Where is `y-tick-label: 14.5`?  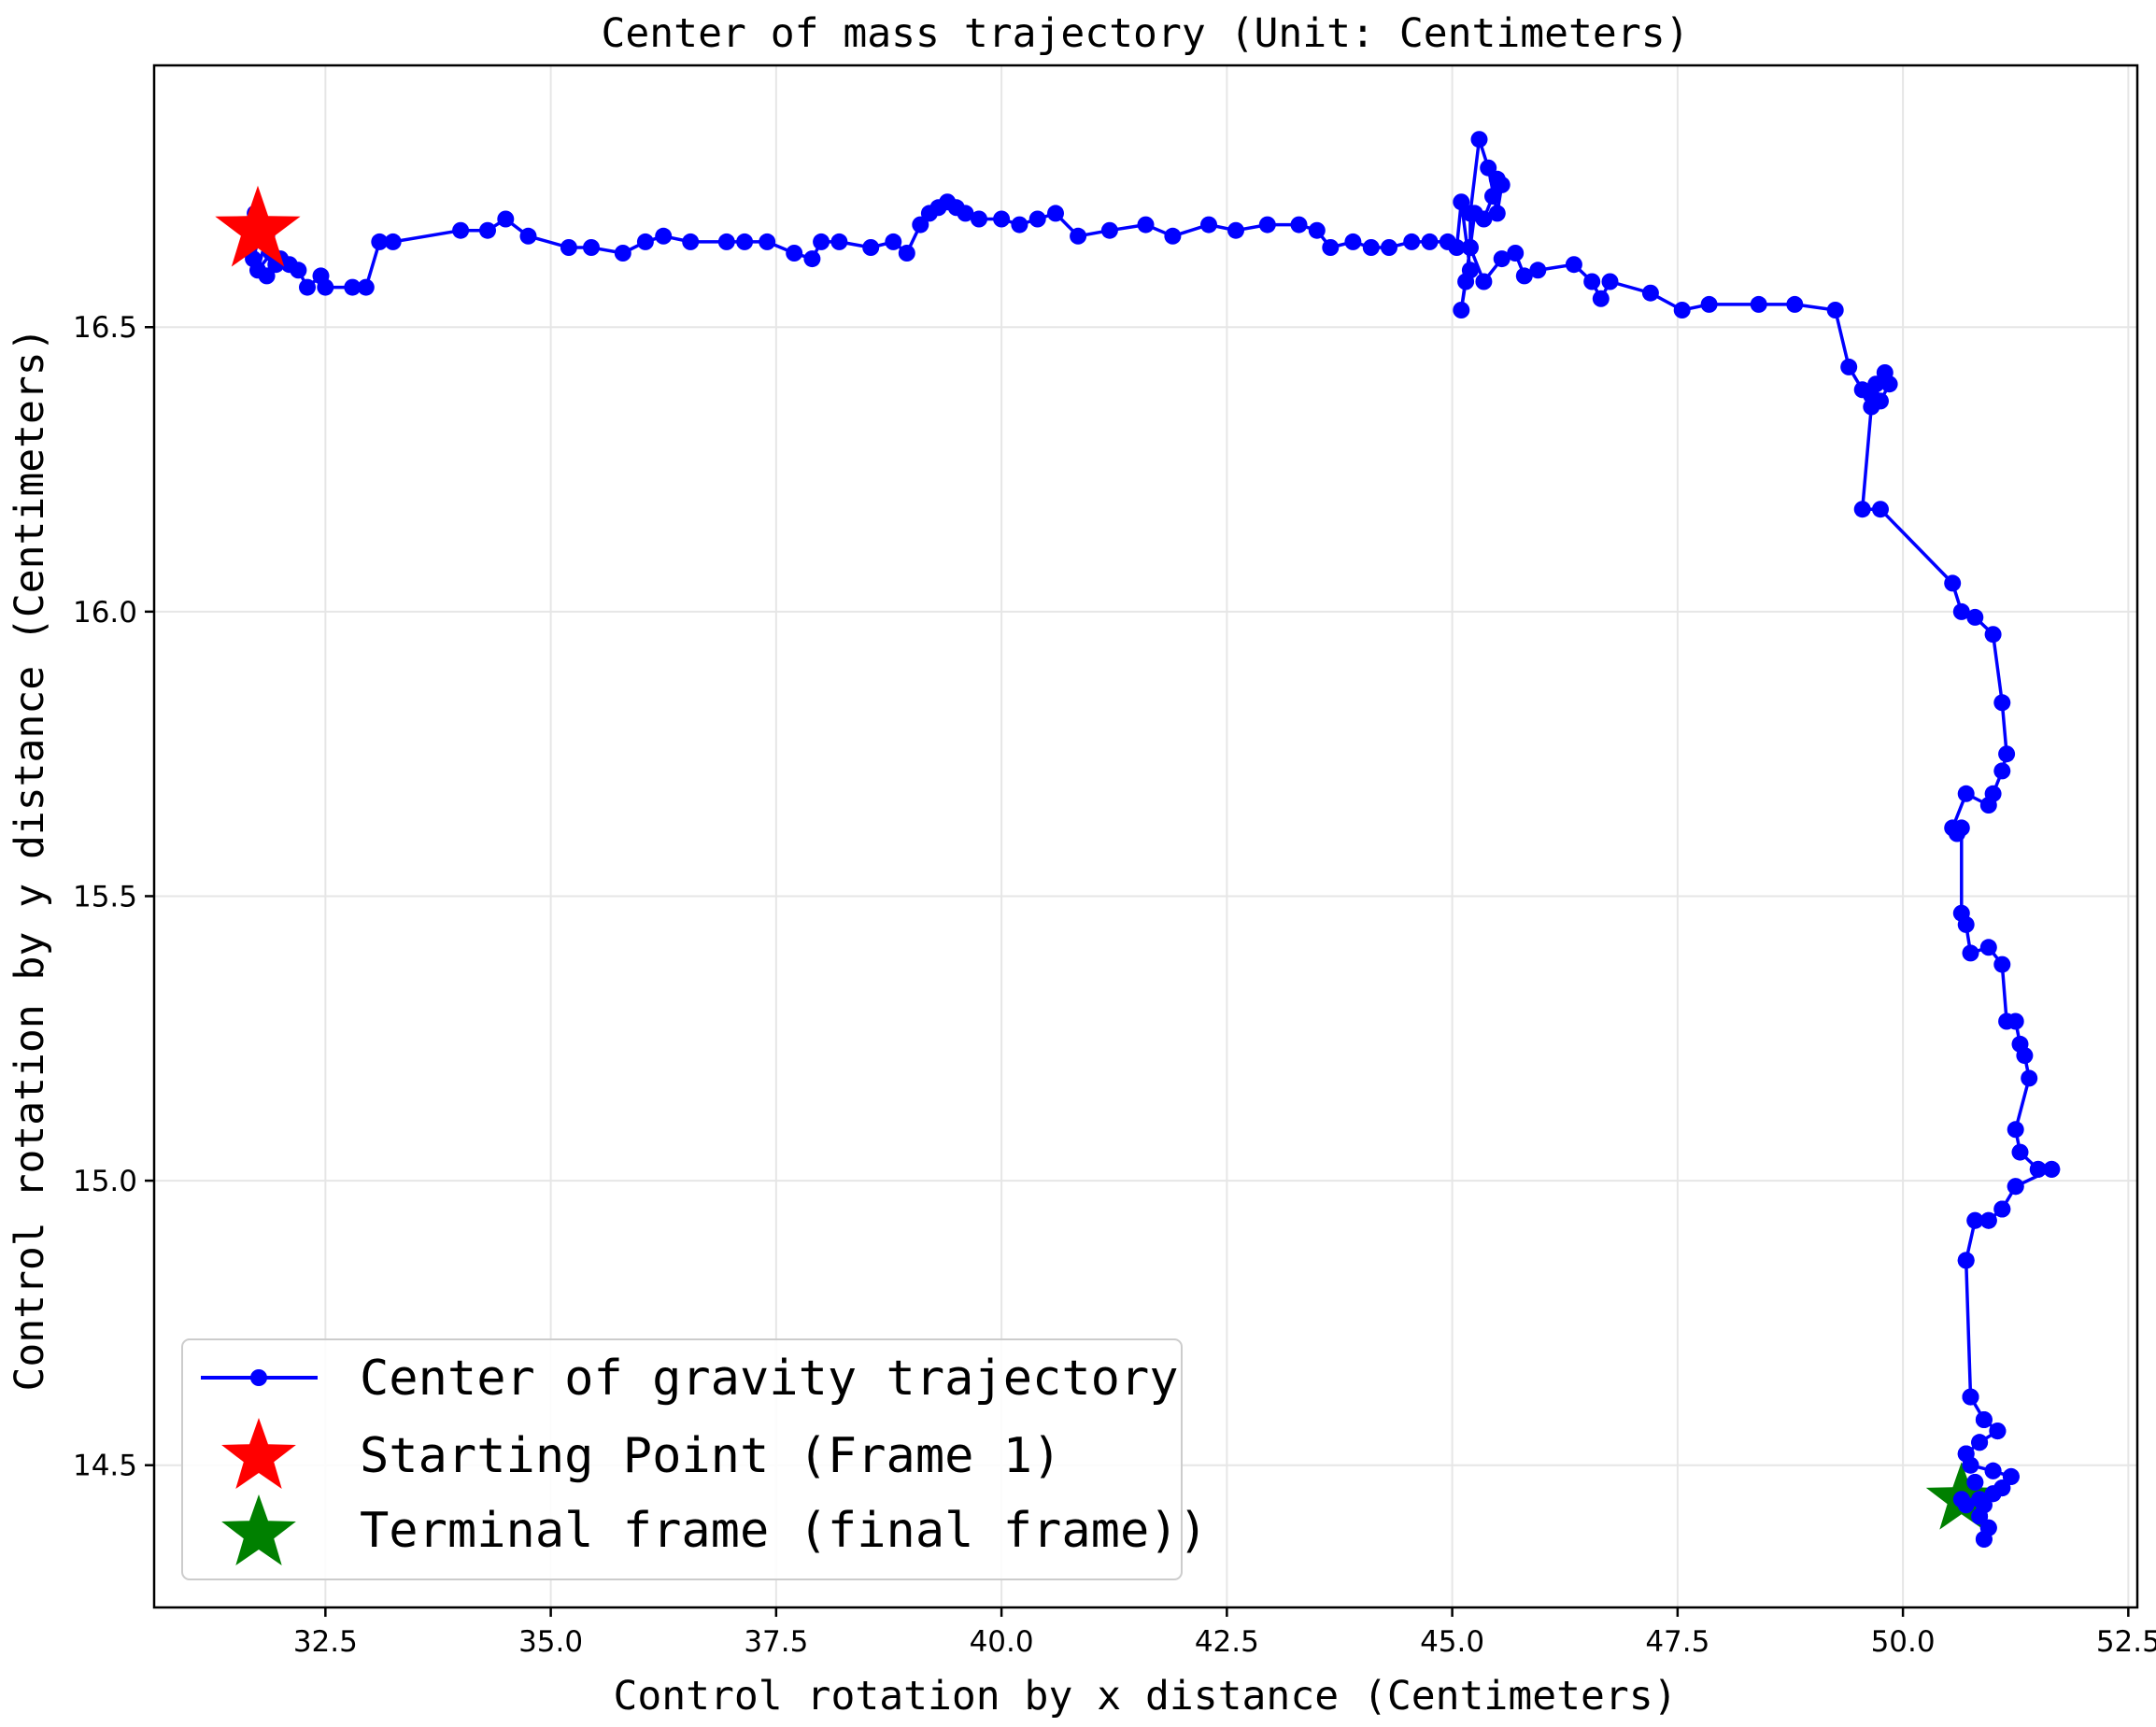
y-tick-label: 14.5 is located at coordinates (105, 1466).